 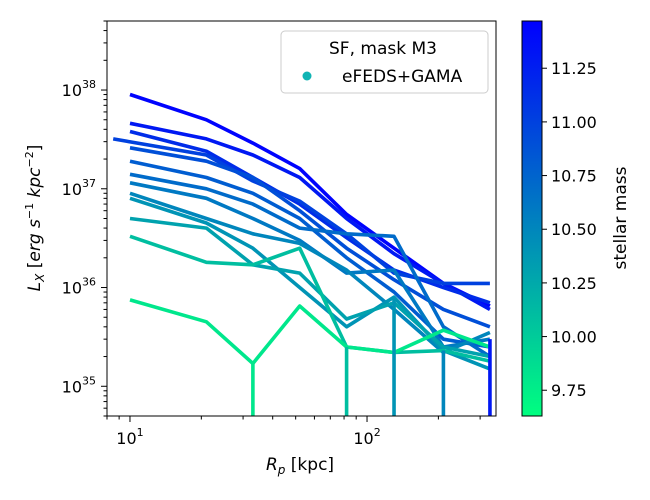 I want to click on colorbar, so click(x=532, y=218).